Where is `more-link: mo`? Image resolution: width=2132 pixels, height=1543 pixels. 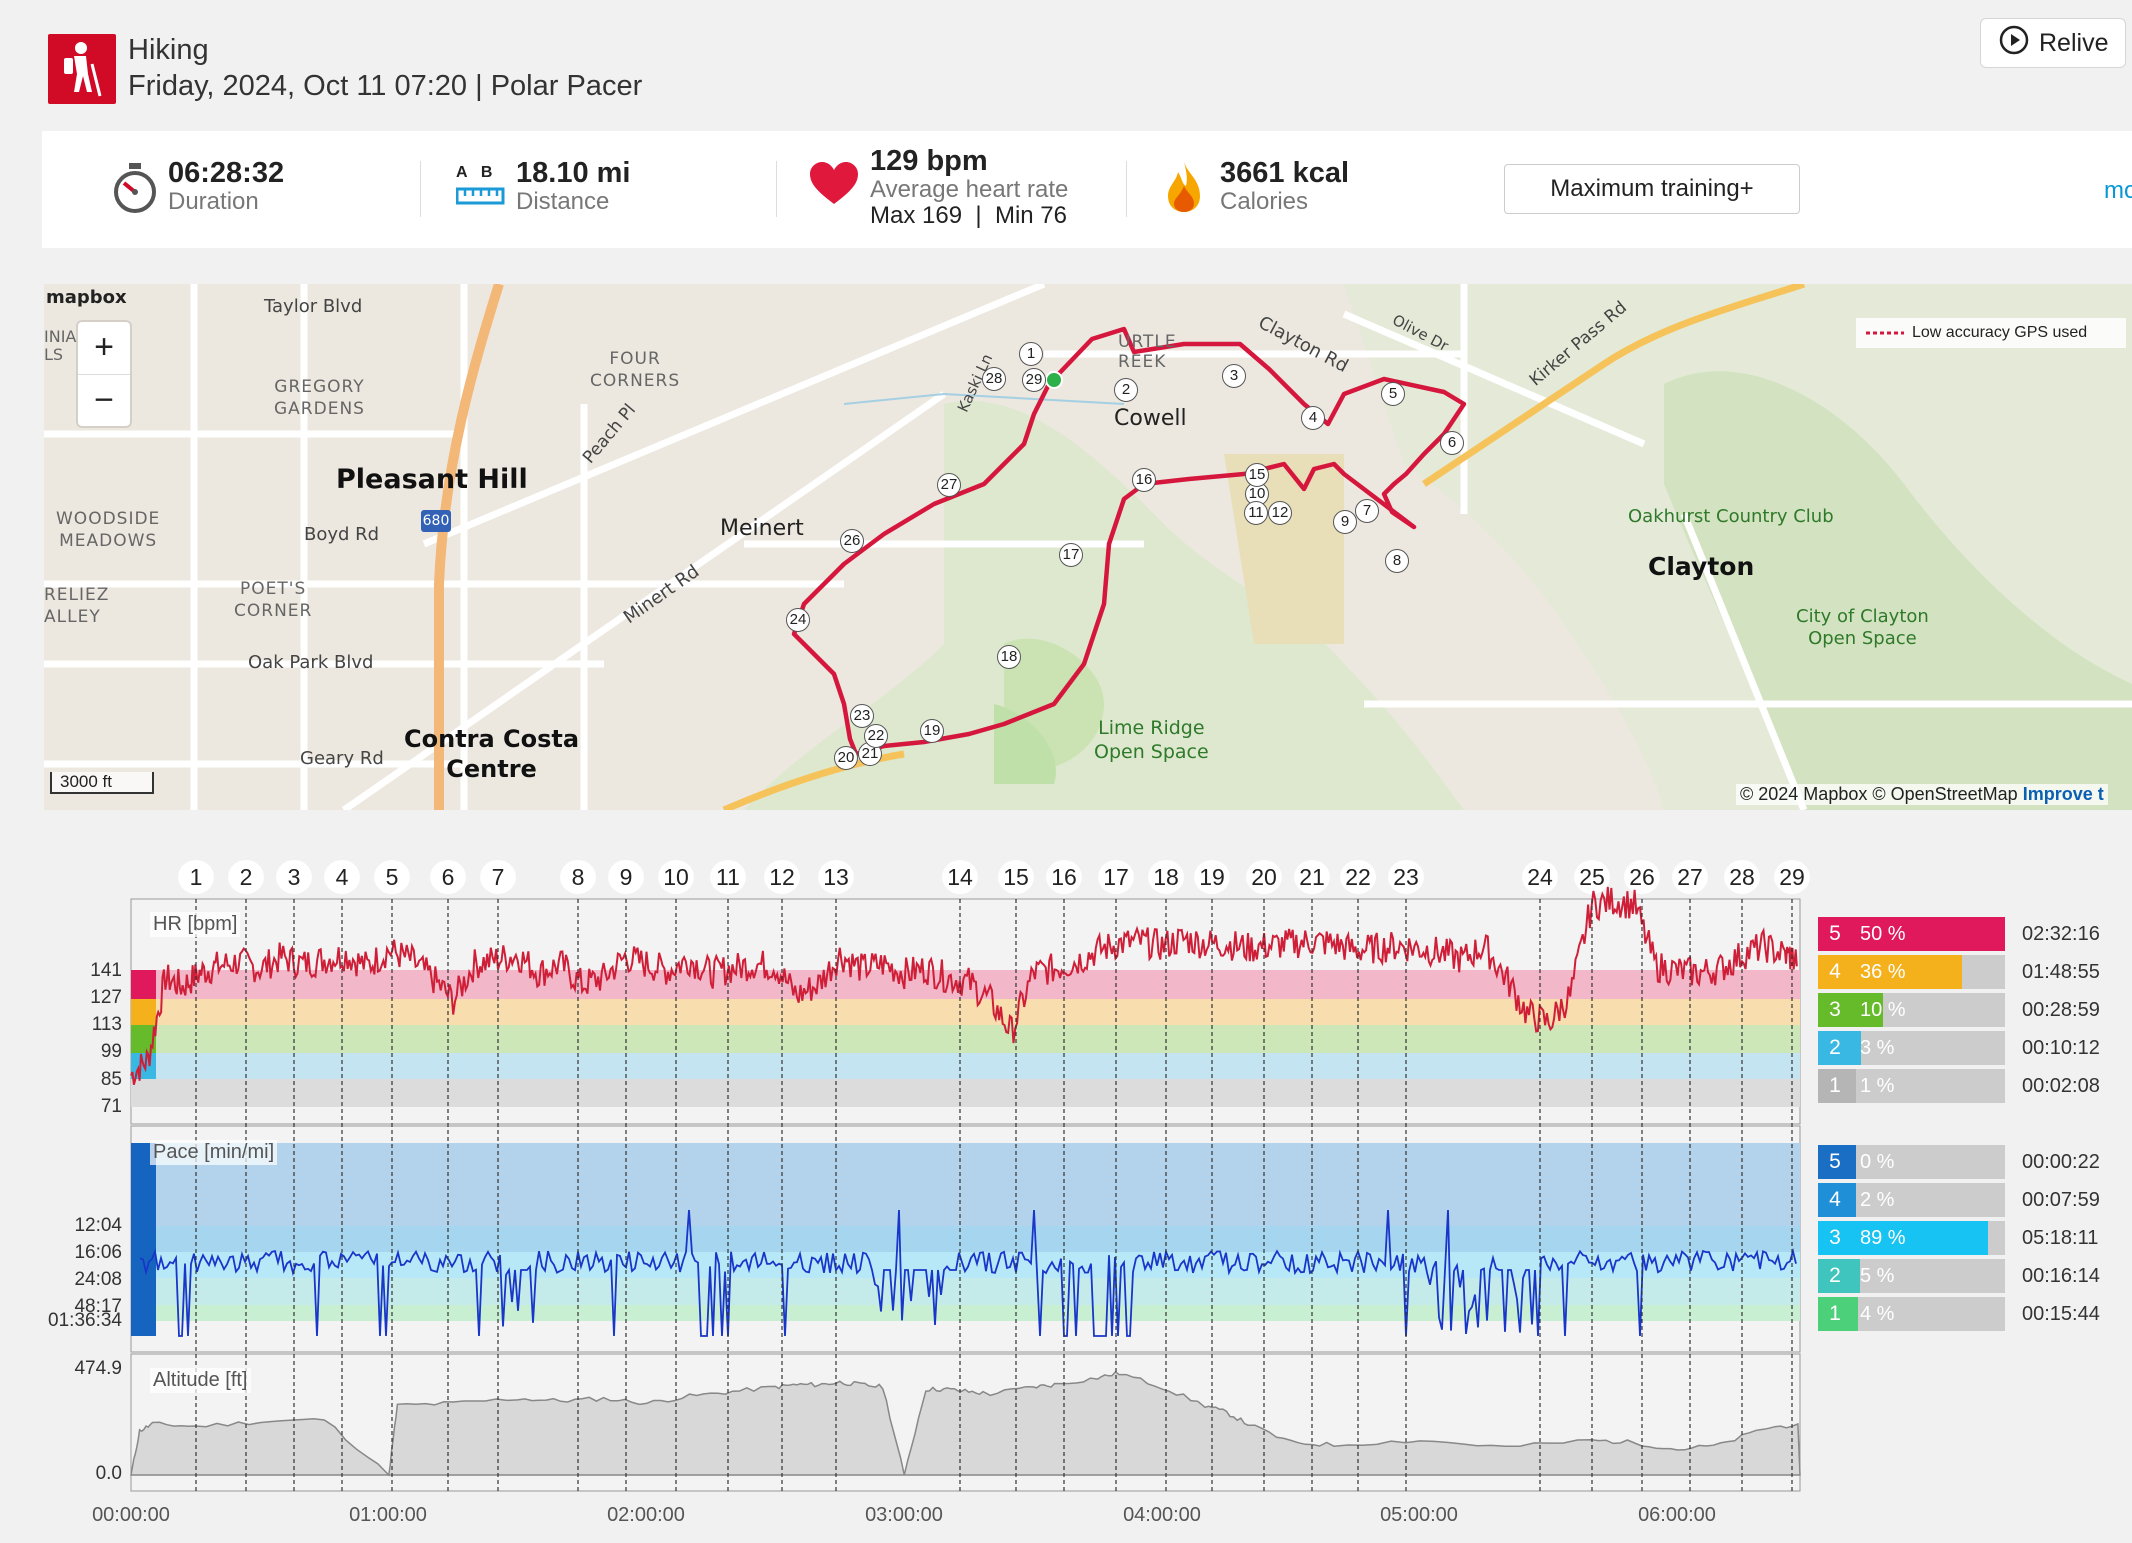
more-link: mo is located at coordinates (2118, 190).